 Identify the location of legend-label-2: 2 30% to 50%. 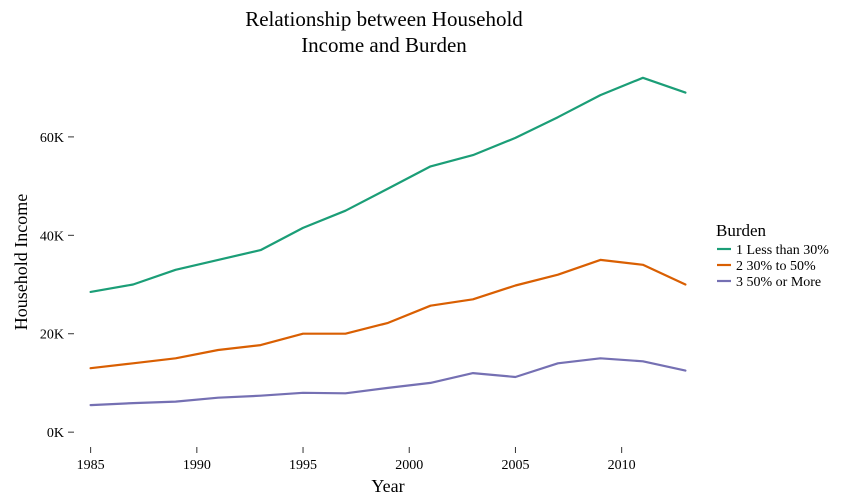
(776, 266).